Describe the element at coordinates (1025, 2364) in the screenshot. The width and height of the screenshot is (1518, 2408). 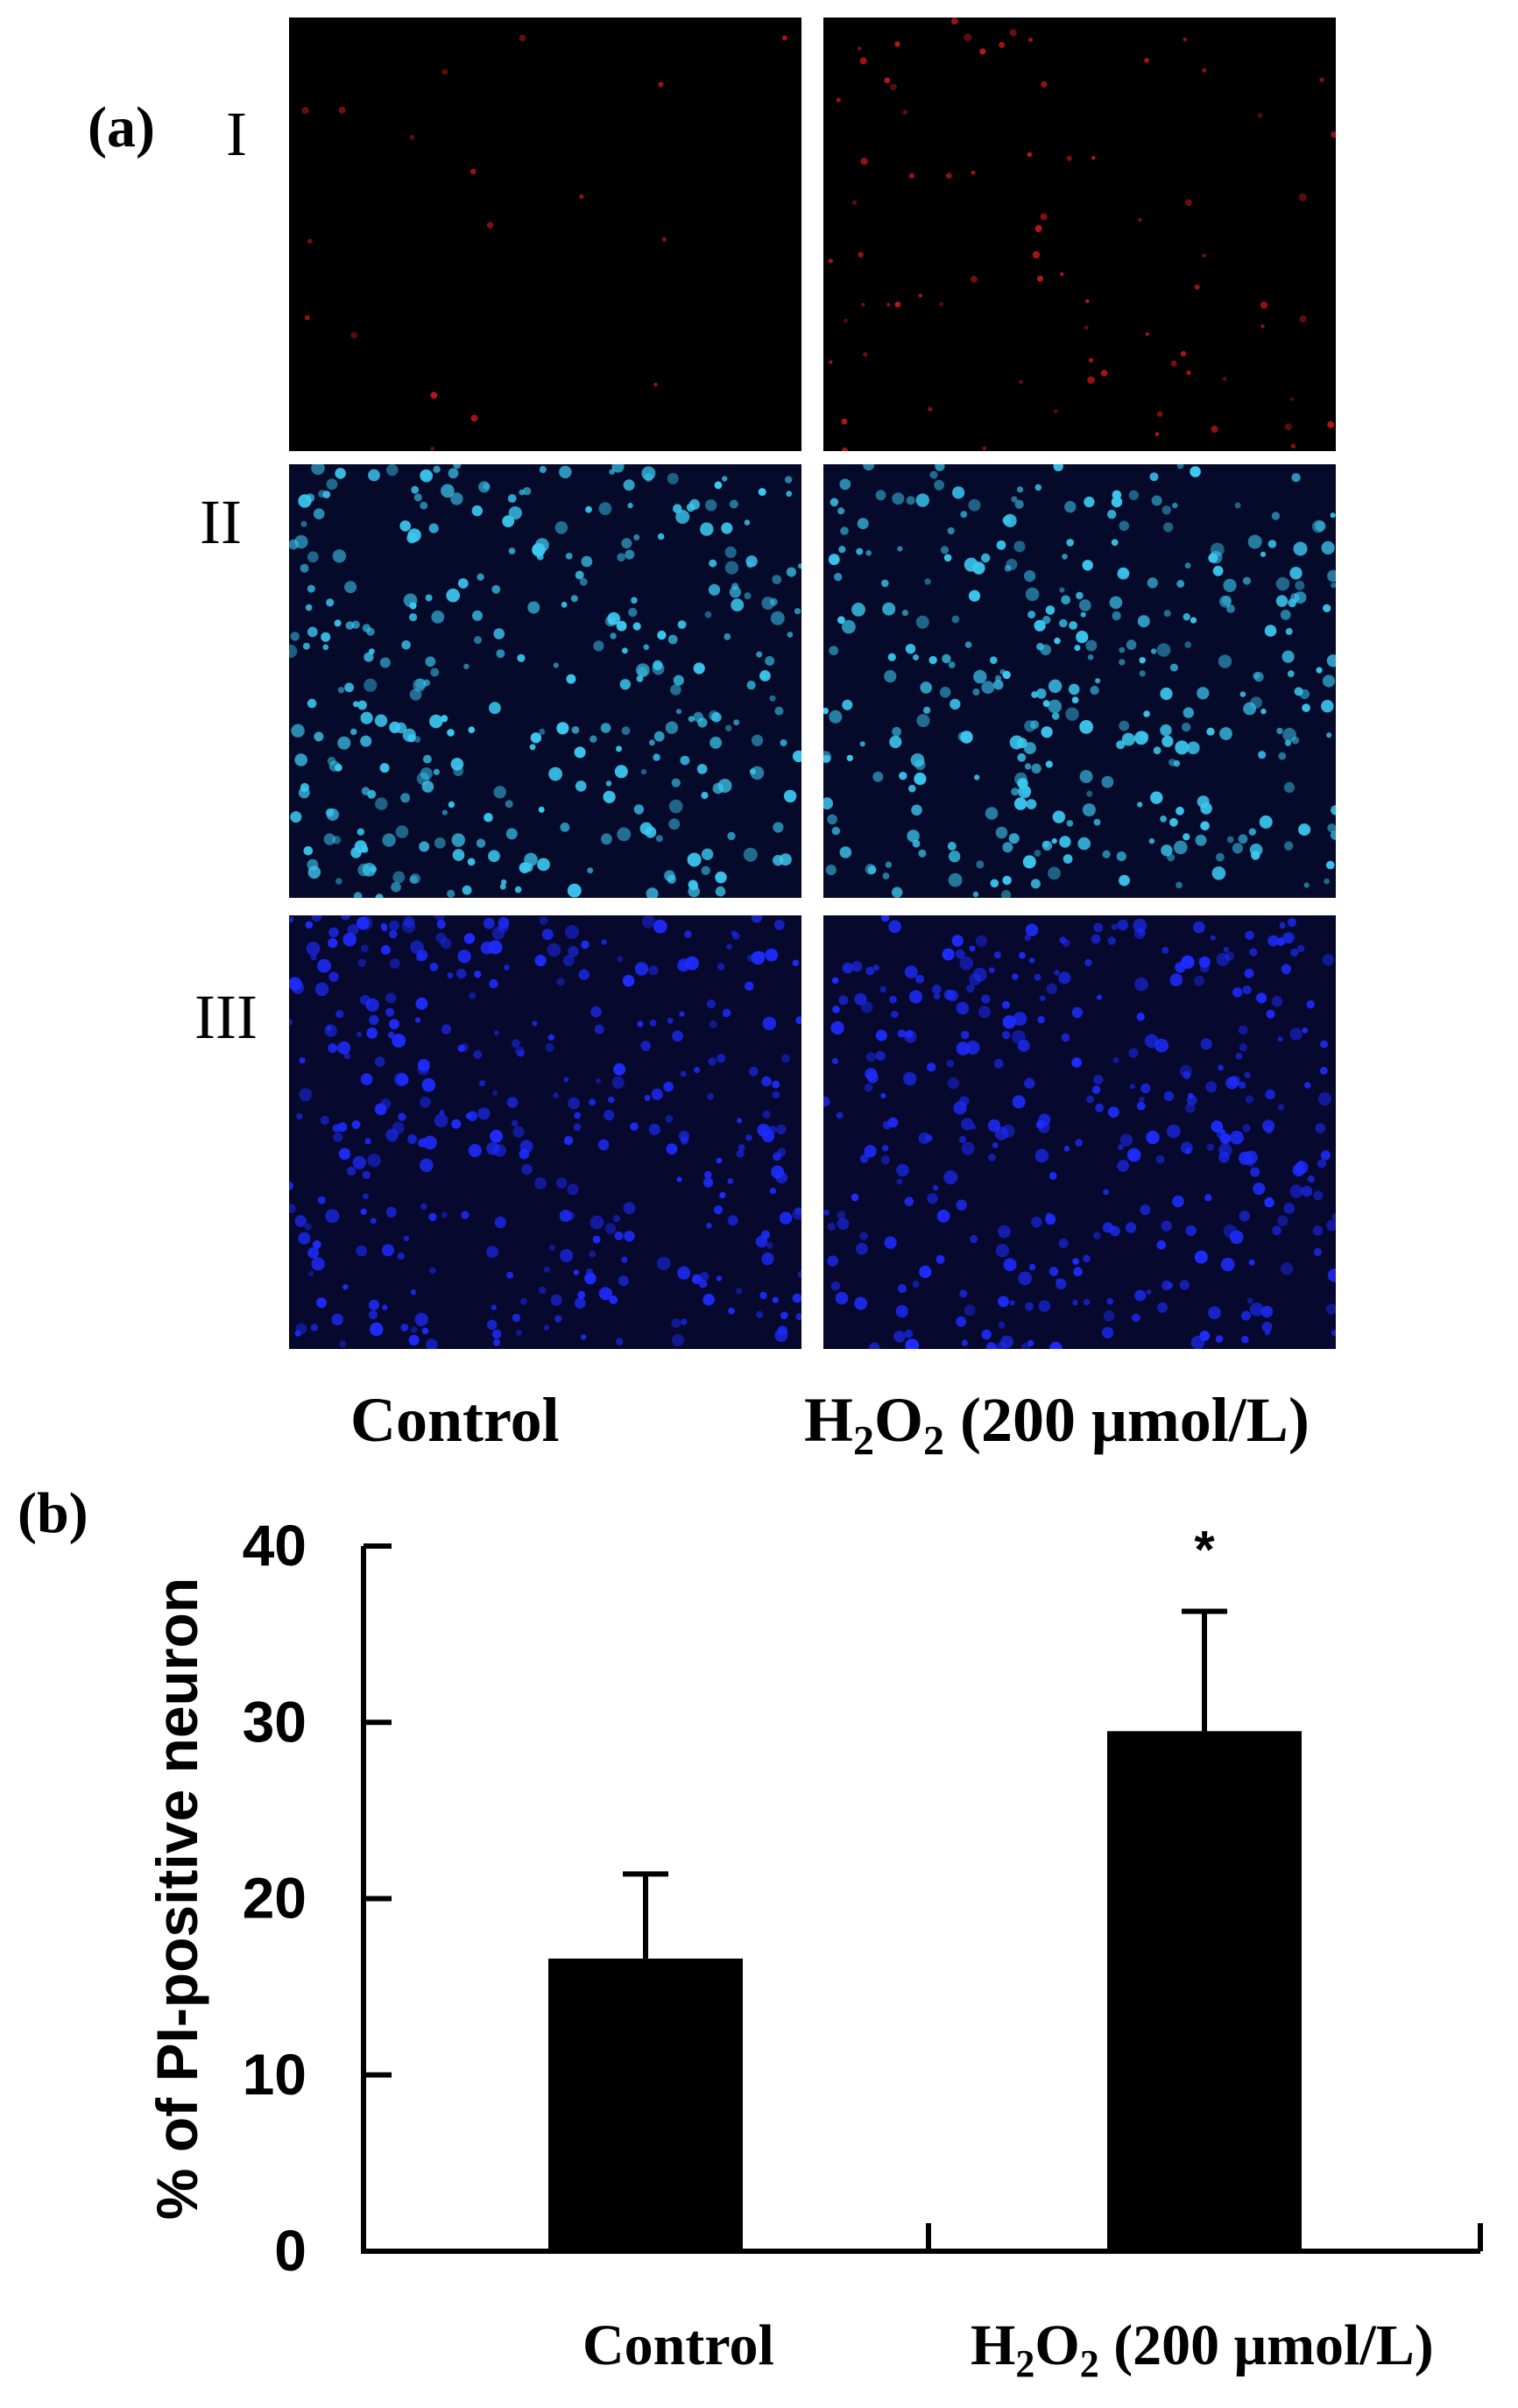
I see `xtick-label-treated-sub1: 2` at that location.